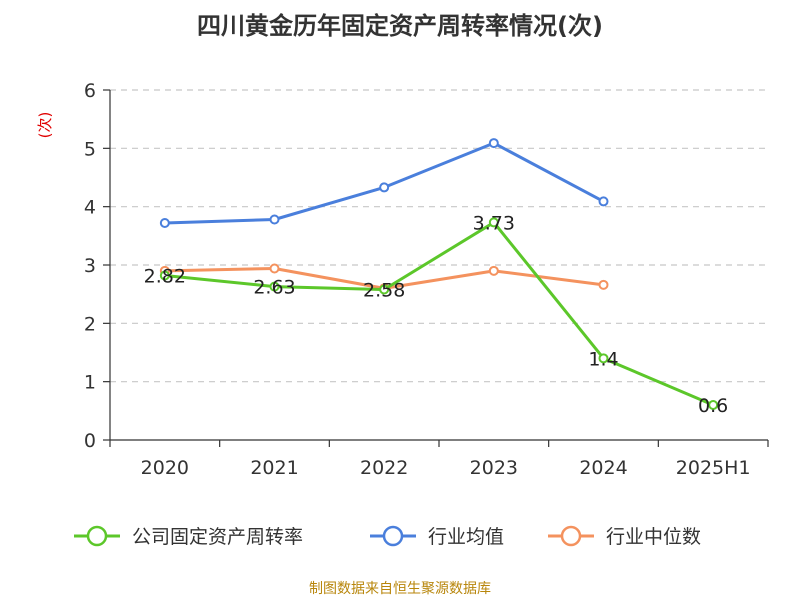 This screenshot has width=800, height=600. I want to click on legend: 公司固定资产周转率 行业均值 行业中位数, so click(387, 536).